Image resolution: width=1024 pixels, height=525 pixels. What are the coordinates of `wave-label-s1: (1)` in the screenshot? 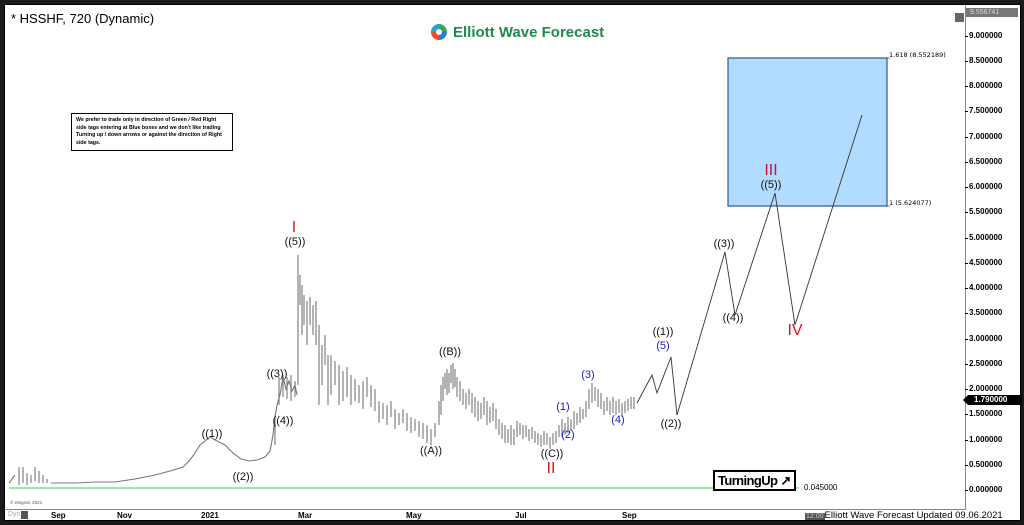 It's located at (563, 407).